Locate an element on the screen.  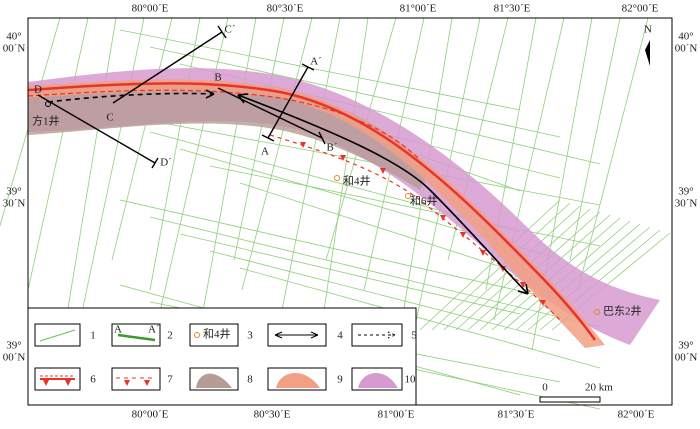
well-label: 和6井 is located at coordinates (424, 201).